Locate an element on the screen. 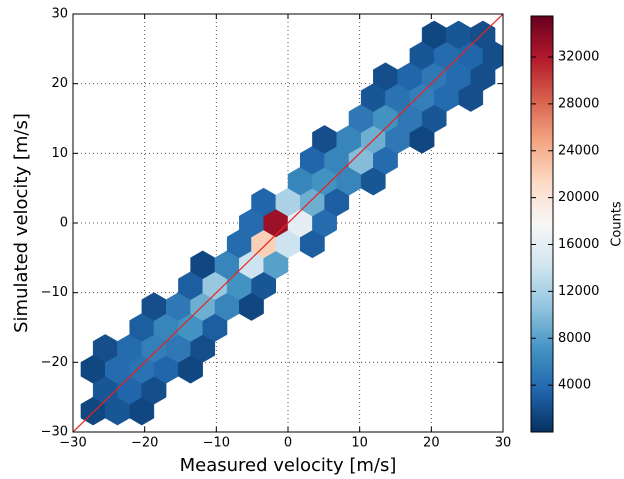  y-tick-label: −30 is located at coordinates (54, 432).